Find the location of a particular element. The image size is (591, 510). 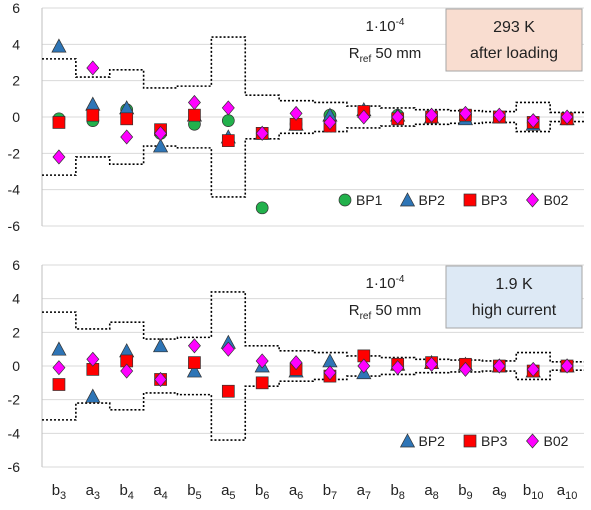

x-tick-label: b5 is located at coordinates (194, 492).